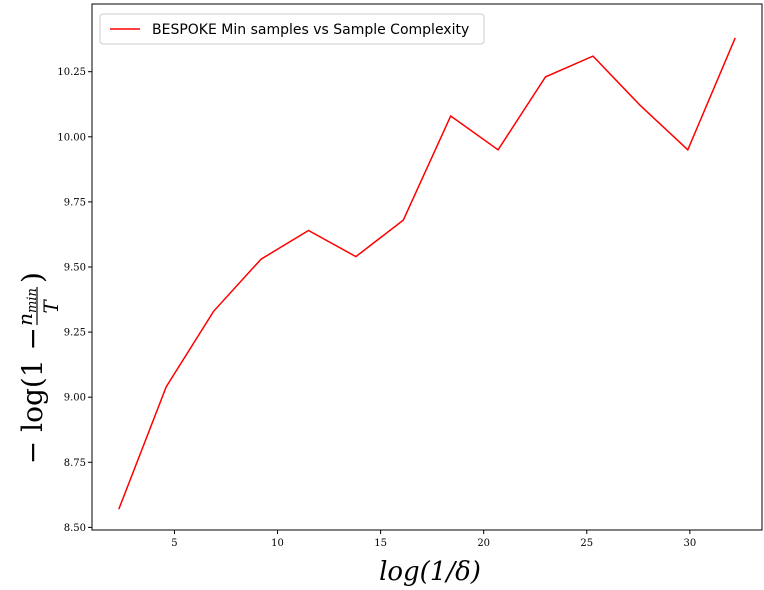  Describe the element at coordinates (75, 528) in the screenshot. I see `y-tick-label: 8.50` at that location.